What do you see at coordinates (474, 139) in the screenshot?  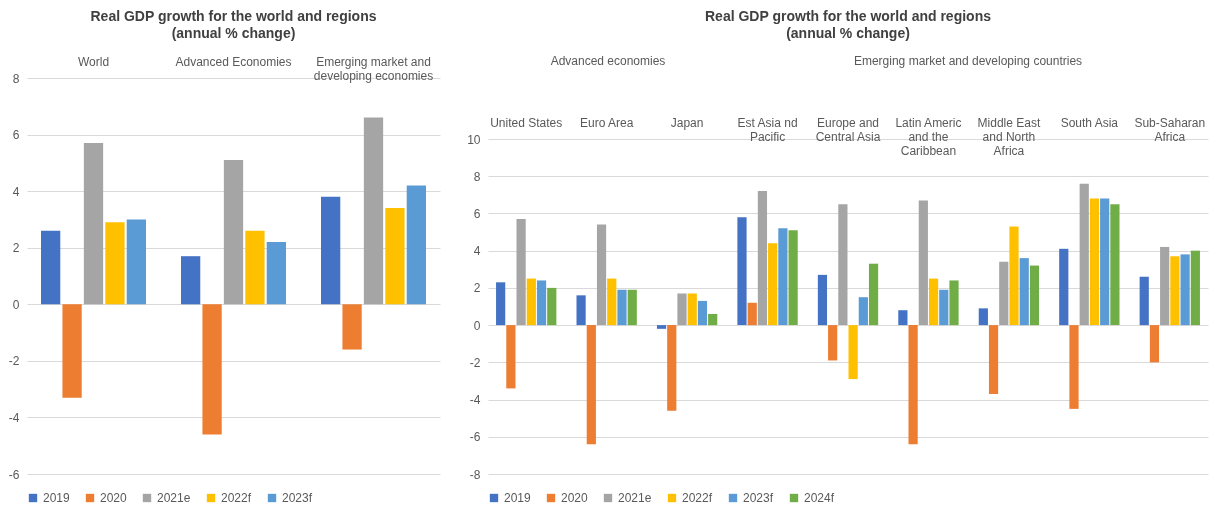 I see `y-tick-label: 10` at bounding box center [474, 139].